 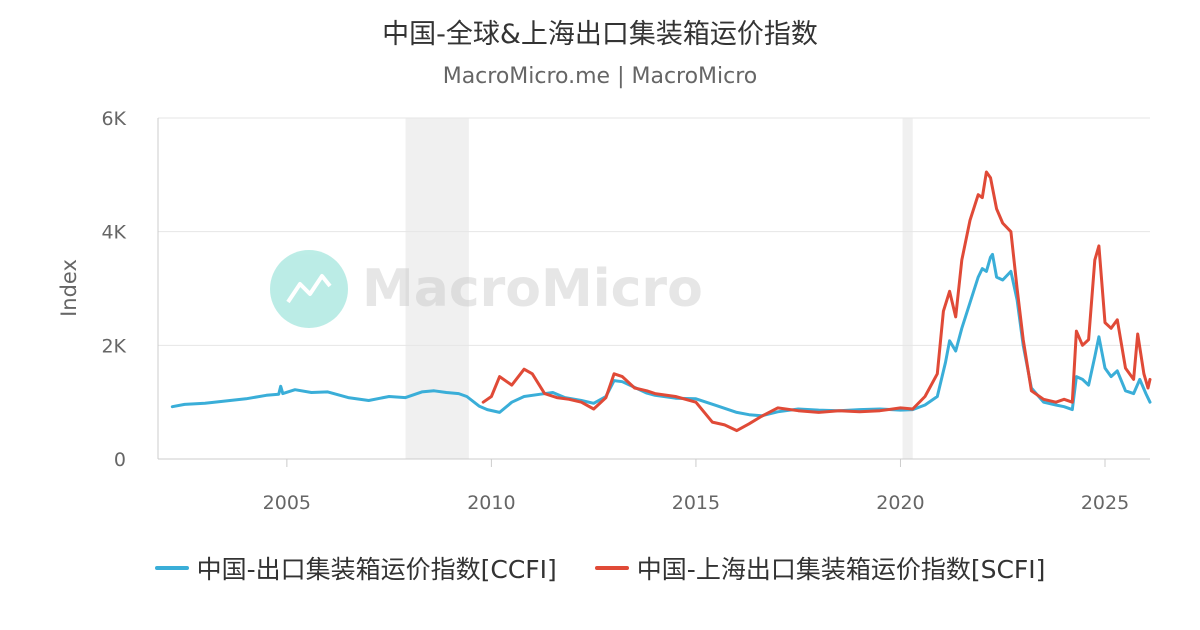 What do you see at coordinates (113, 289) in the screenshot?
I see `y-axis-ticks: 0 2K 4K 6K` at bounding box center [113, 289].